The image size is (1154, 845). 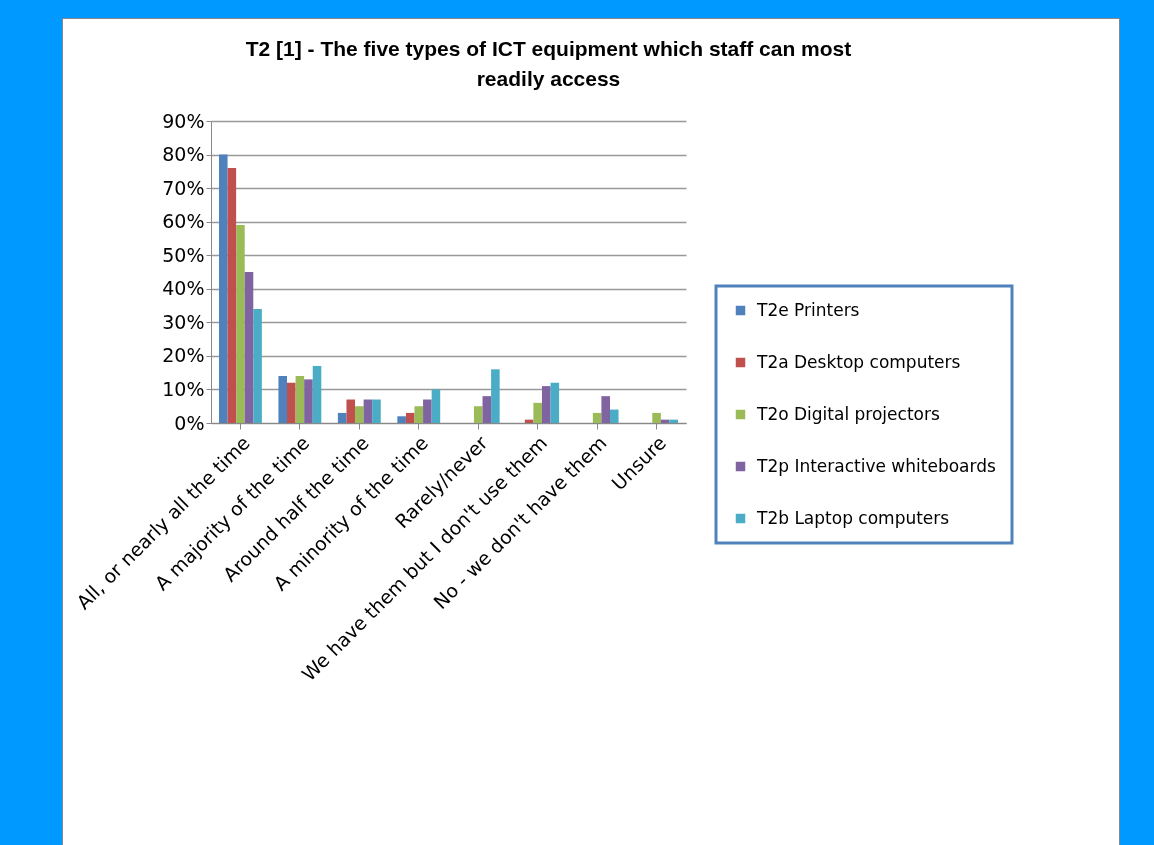 I want to click on legend-label: T2e Printers, so click(x=808, y=309).